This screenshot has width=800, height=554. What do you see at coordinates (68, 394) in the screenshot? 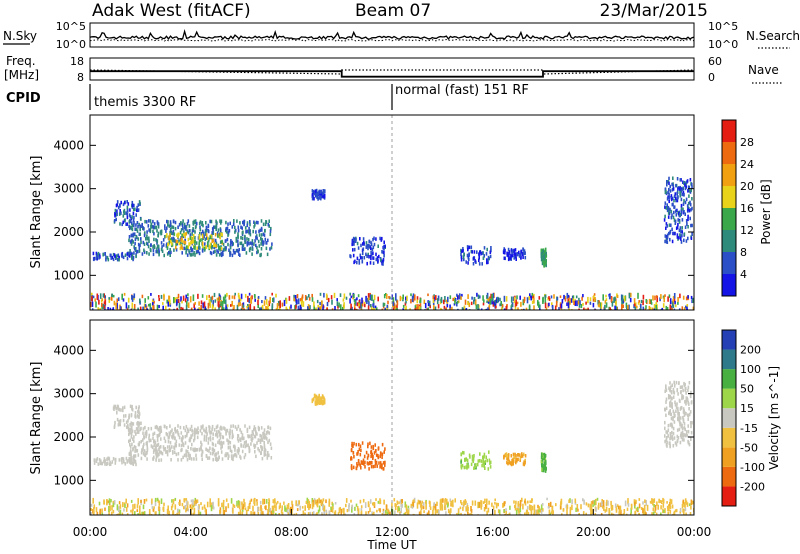
I see `y-tick-label: 3000` at bounding box center [68, 394].